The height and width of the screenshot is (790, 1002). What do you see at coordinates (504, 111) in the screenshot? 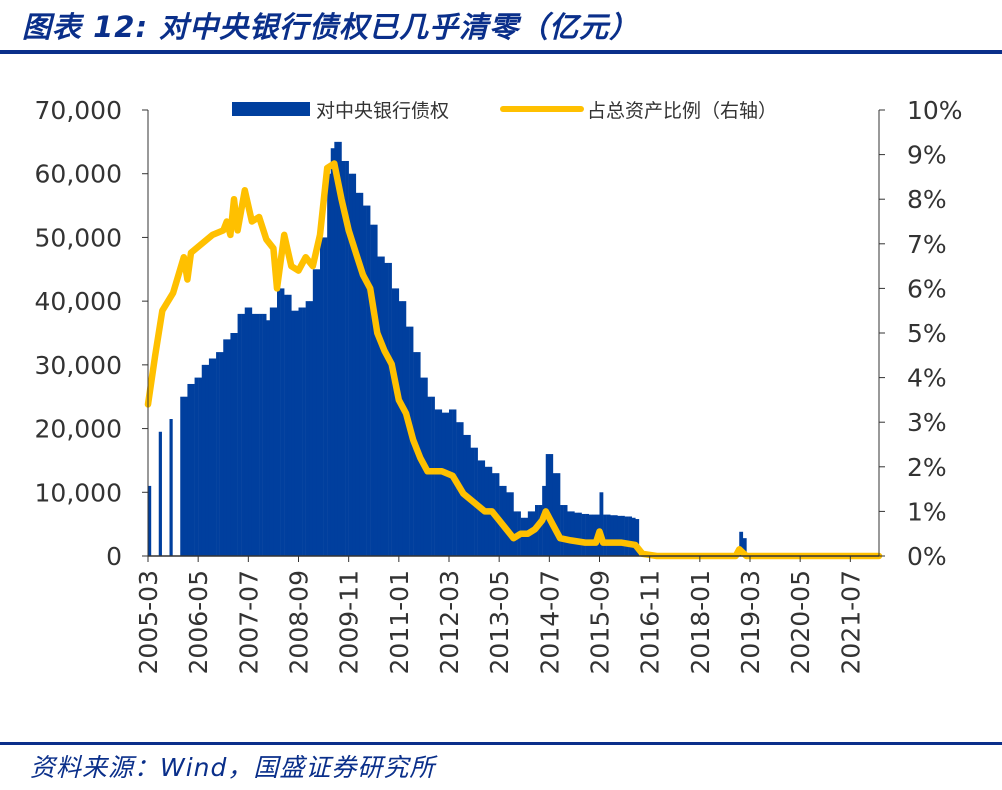
I see `chart-legend: 对中央银行债权 占总资产比例（右轴）` at bounding box center [504, 111].